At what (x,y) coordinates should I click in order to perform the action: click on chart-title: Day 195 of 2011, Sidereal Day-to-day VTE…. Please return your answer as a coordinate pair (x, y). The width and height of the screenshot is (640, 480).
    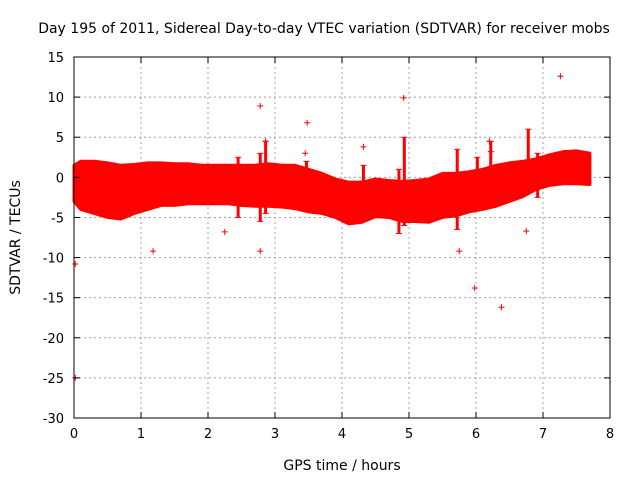
    Looking at the image, I should click on (324, 29).